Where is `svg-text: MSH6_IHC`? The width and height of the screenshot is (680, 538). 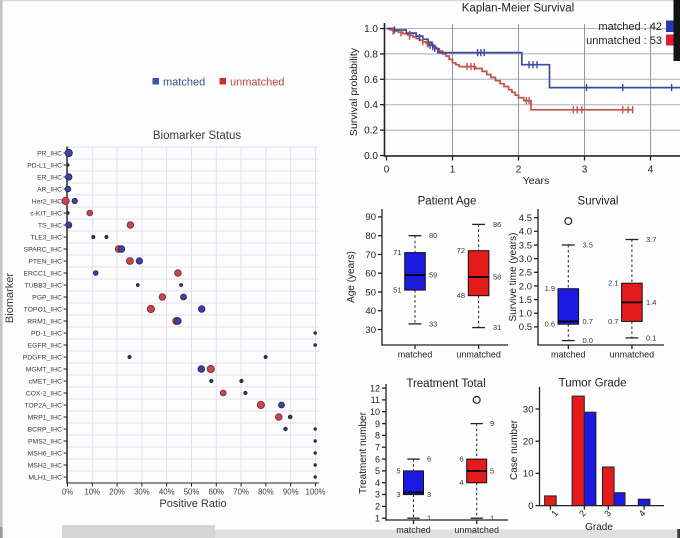
svg-text: MSH6_IHC is located at coordinates (45, 453).